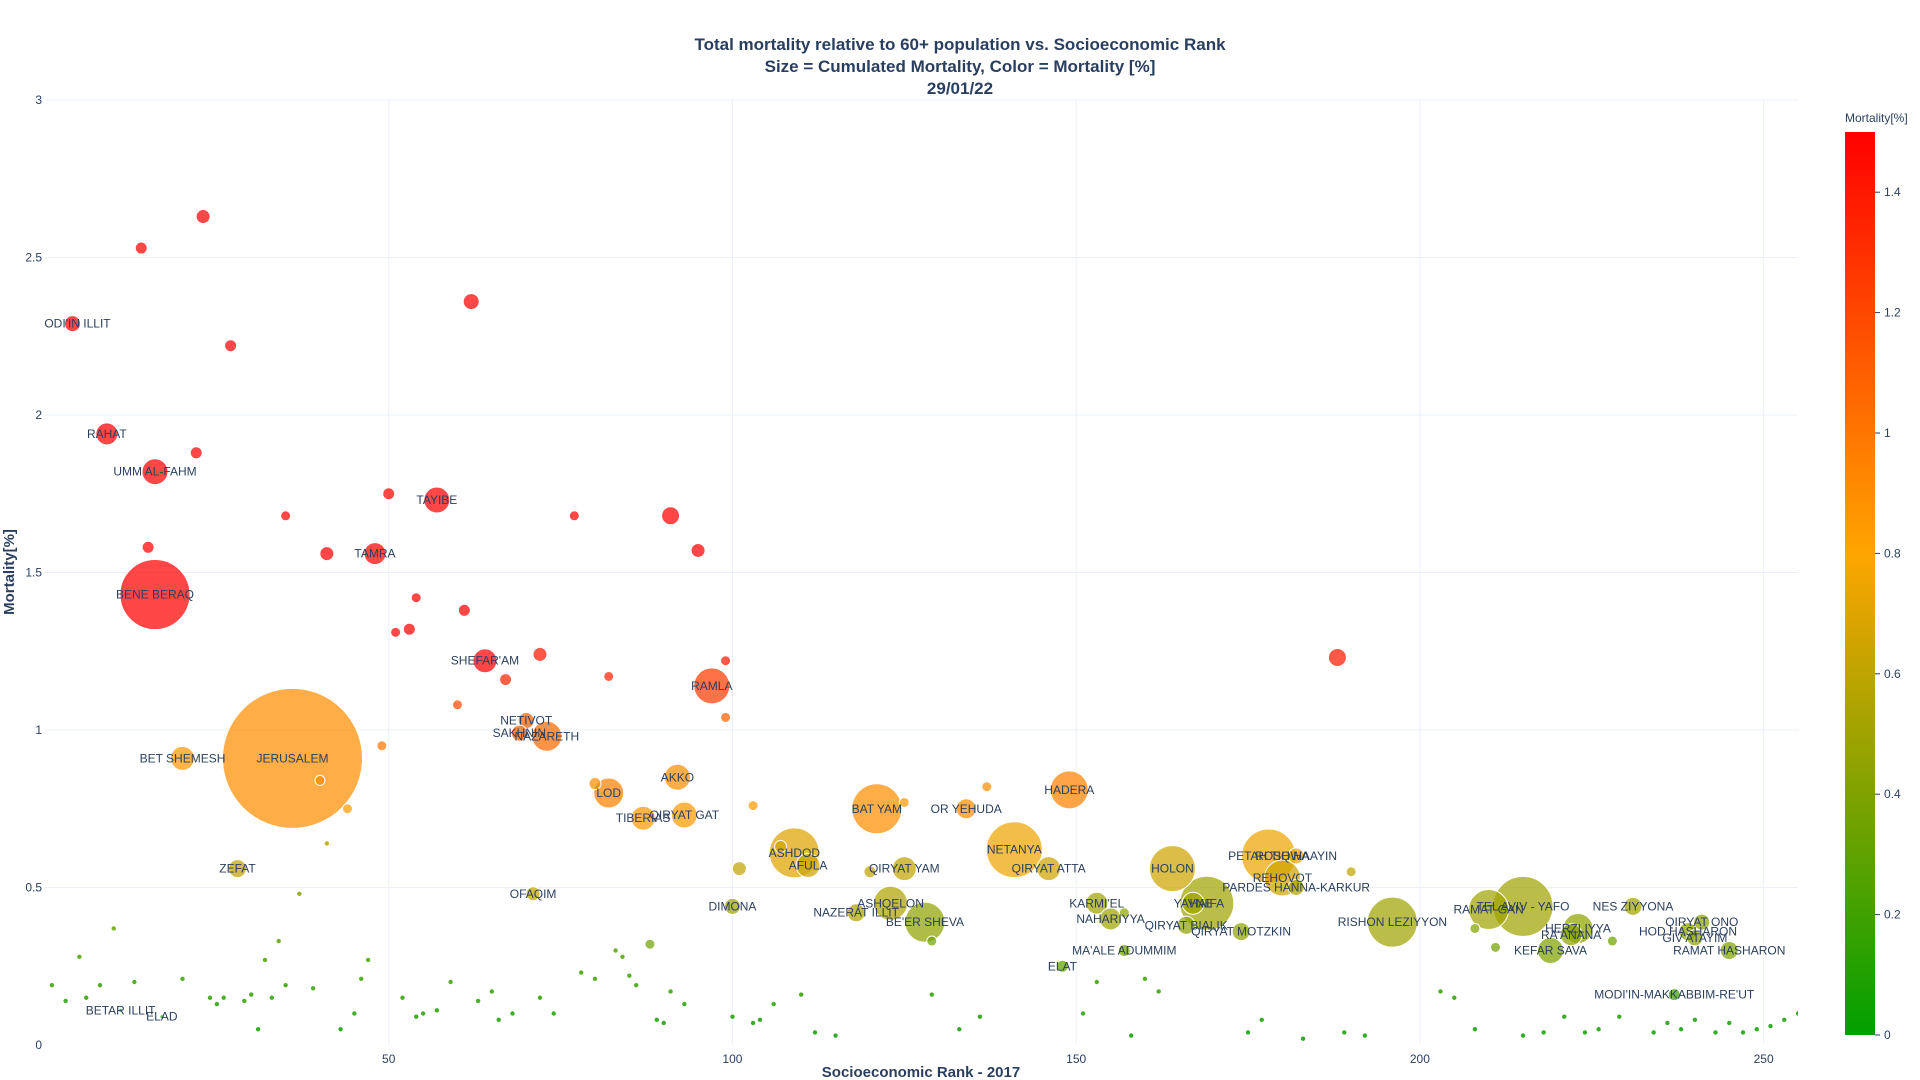  What do you see at coordinates (1124, 951) in the screenshot?
I see `point-label: MA'ALE ADUMMIM` at bounding box center [1124, 951].